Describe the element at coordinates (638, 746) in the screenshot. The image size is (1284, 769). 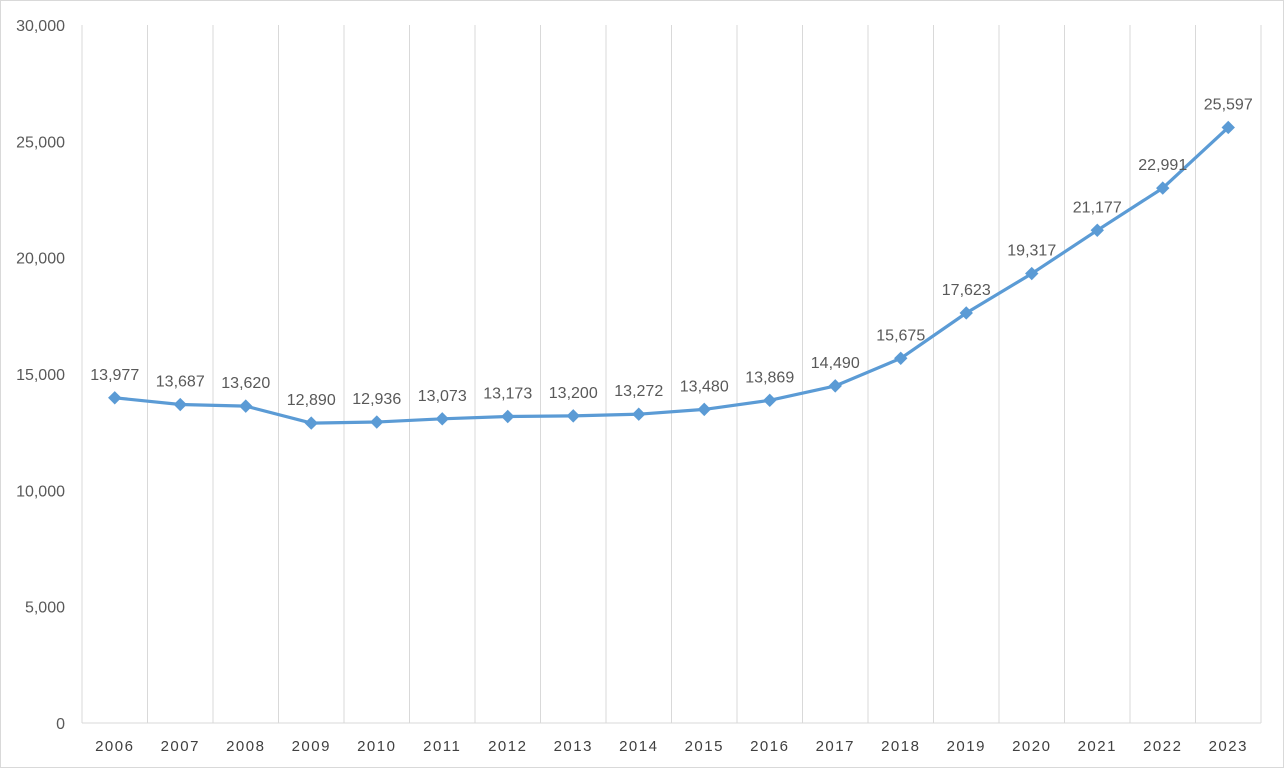
I see `x-tick-label: 2014` at that location.